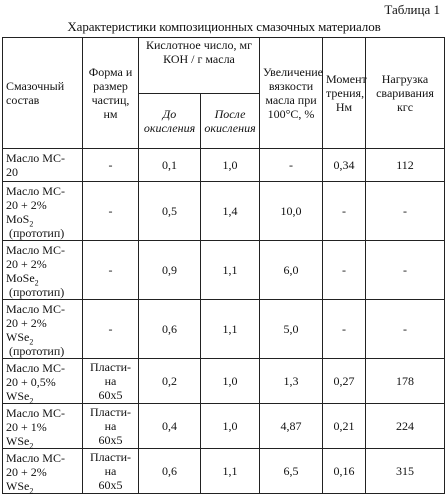 This screenshot has height=500, width=448. Describe the element at coordinates (230, 121) in the screenshot. I see `header-acid-after: После окисления` at that location.